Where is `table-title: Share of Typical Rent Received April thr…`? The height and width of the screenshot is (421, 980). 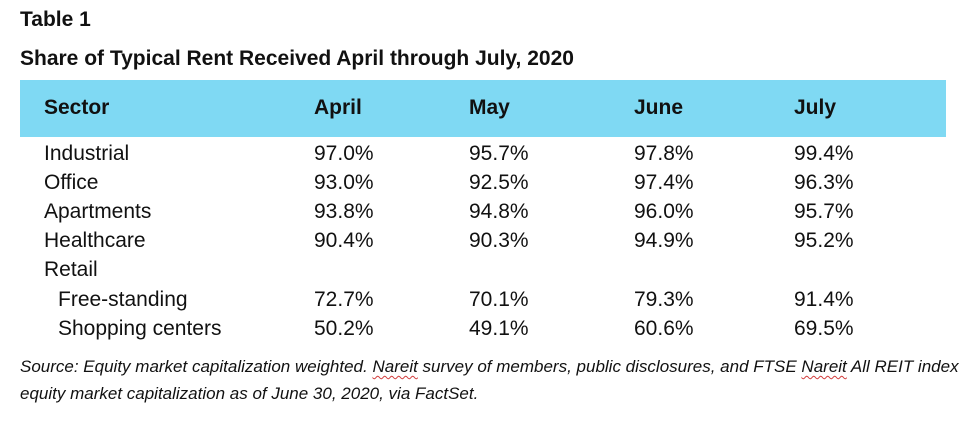 table-title: Share of Typical Rent Received April thr… is located at coordinates (297, 58).